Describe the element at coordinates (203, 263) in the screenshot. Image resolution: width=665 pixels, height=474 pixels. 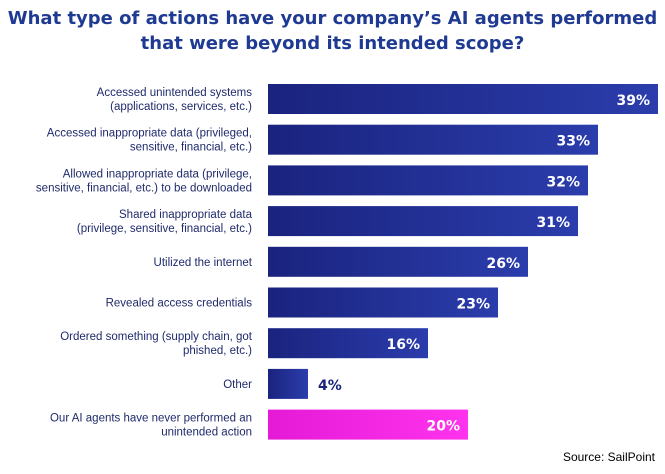
I see `category-label: Utilized the internet` at that location.